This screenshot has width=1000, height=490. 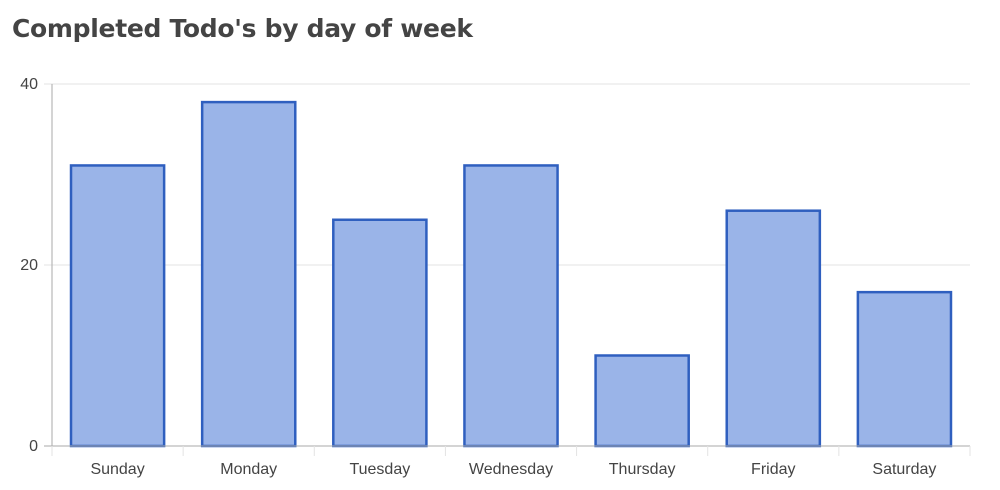 What do you see at coordinates (33, 446) in the screenshot?
I see `y-tick-label: 0` at bounding box center [33, 446].